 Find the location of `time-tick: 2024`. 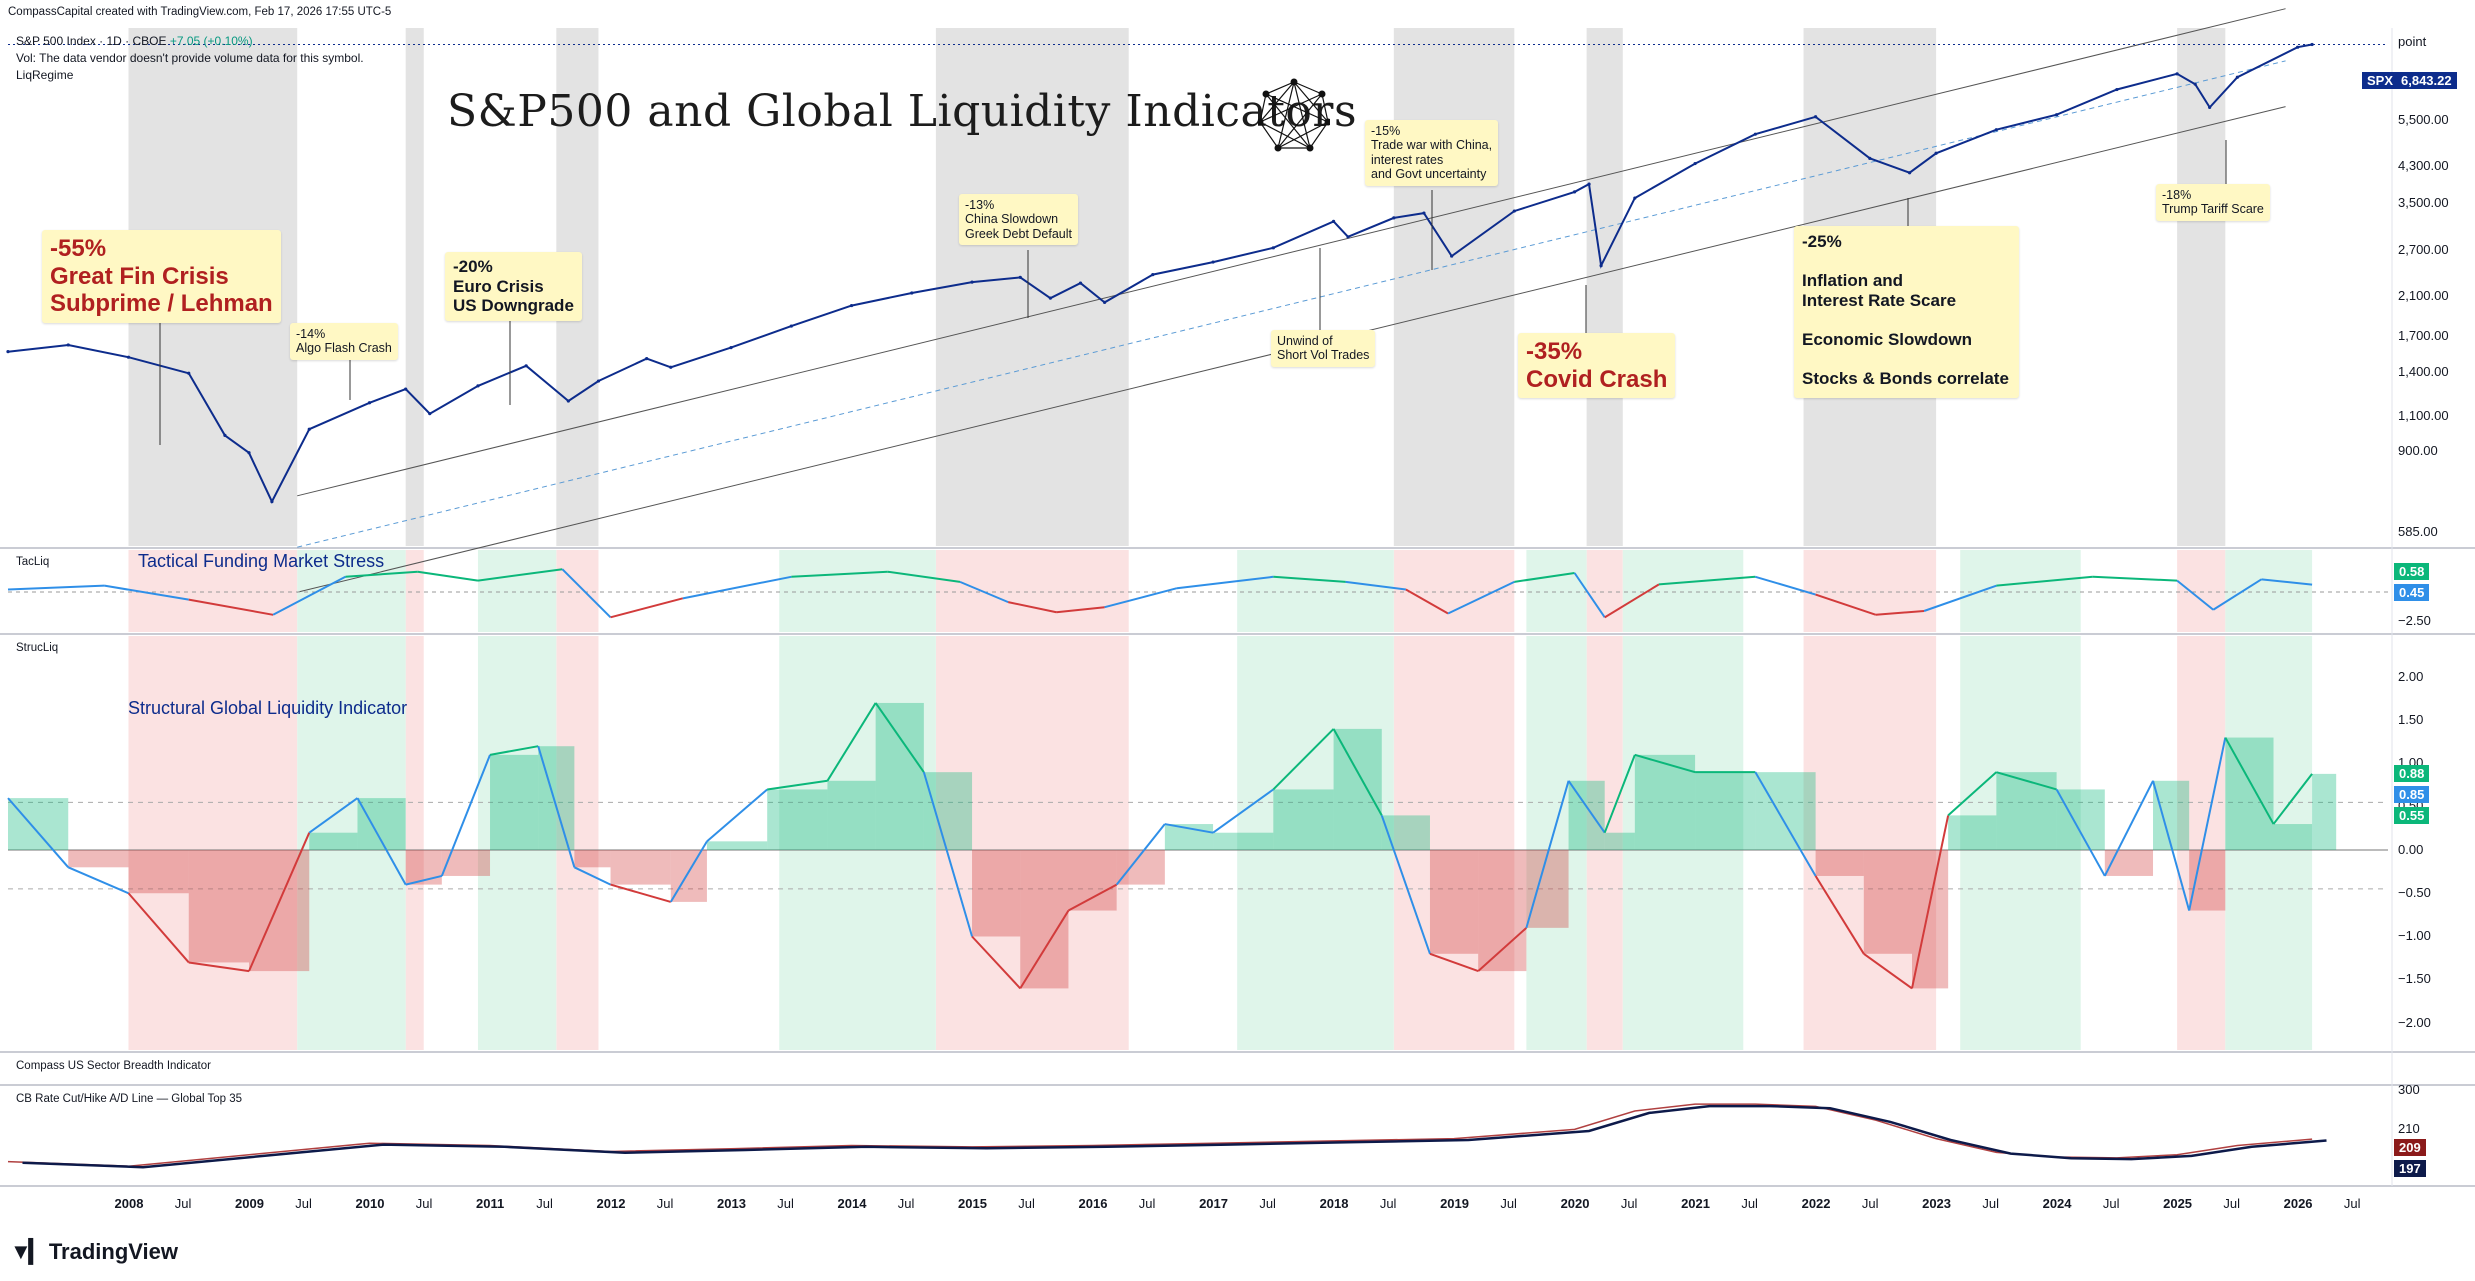

time-tick: 2024 is located at coordinates (2057, 1203).